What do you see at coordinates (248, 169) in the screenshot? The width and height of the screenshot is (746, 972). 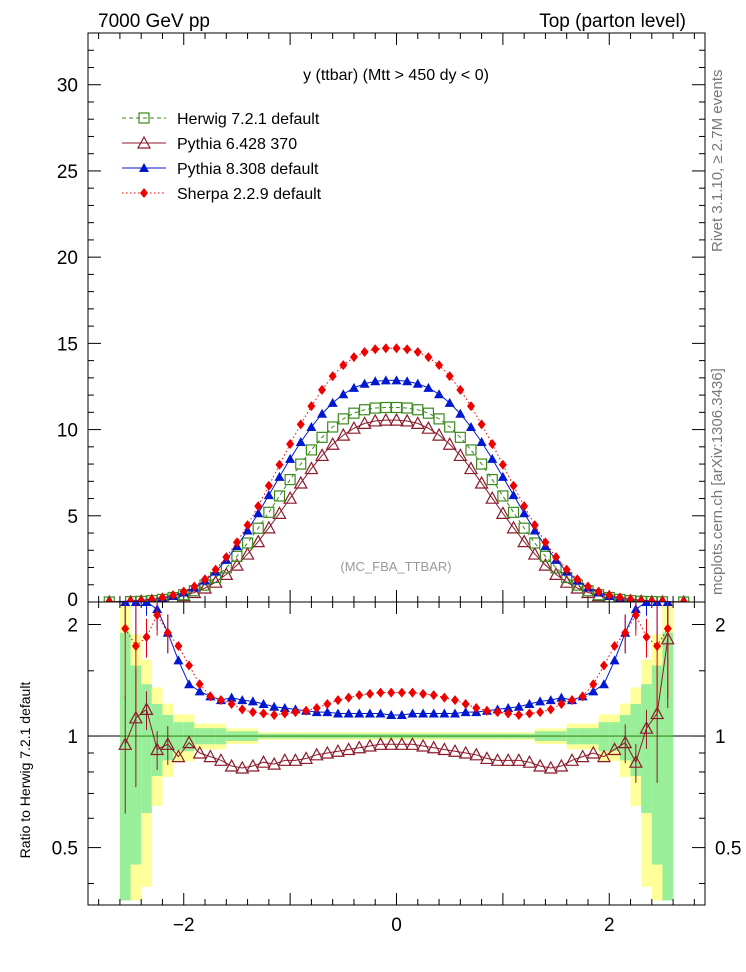 I see `legend-label: Pythia 8.308 default` at bounding box center [248, 169].